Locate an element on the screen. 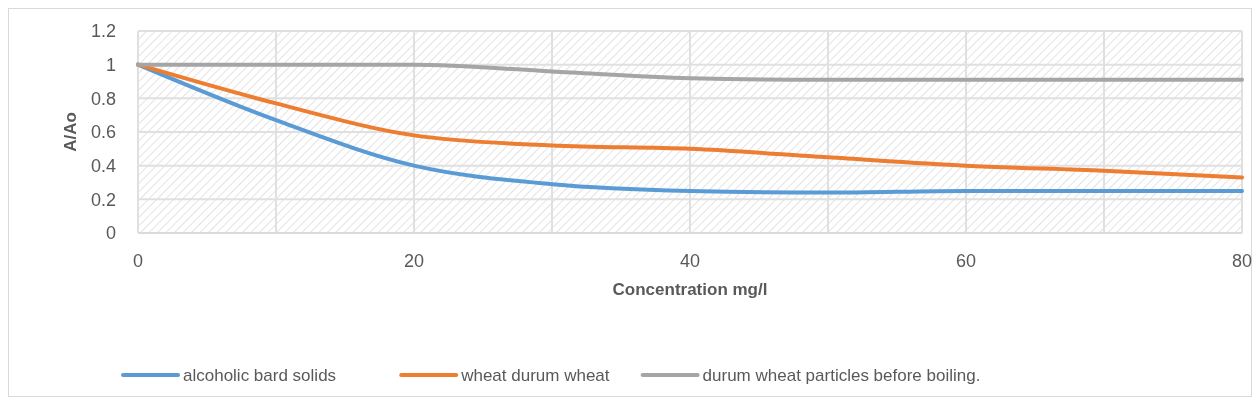  legend-label: alcoholic bard solids is located at coordinates (260, 375).